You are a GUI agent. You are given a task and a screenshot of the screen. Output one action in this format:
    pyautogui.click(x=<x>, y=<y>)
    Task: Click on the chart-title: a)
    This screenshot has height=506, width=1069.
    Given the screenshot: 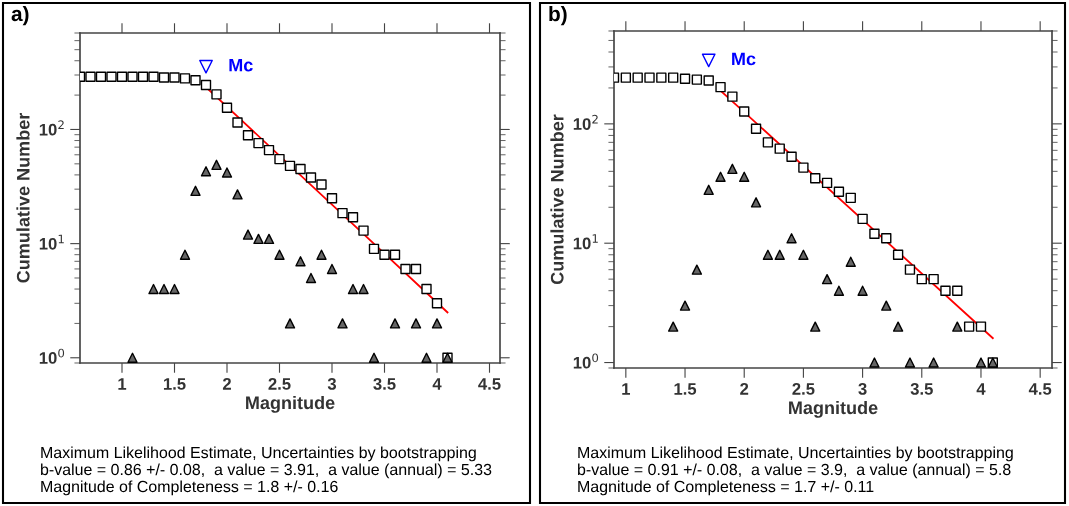 What is the action you would take?
    pyautogui.click(x=20, y=15)
    